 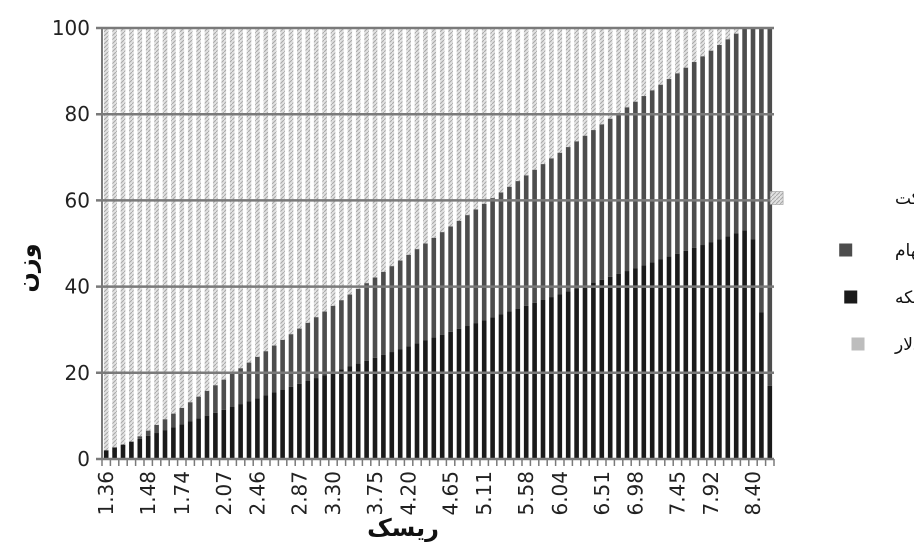 What do you see at coordinates (77, 373) in the screenshot?
I see `y-tick-label: 20` at bounding box center [77, 373].